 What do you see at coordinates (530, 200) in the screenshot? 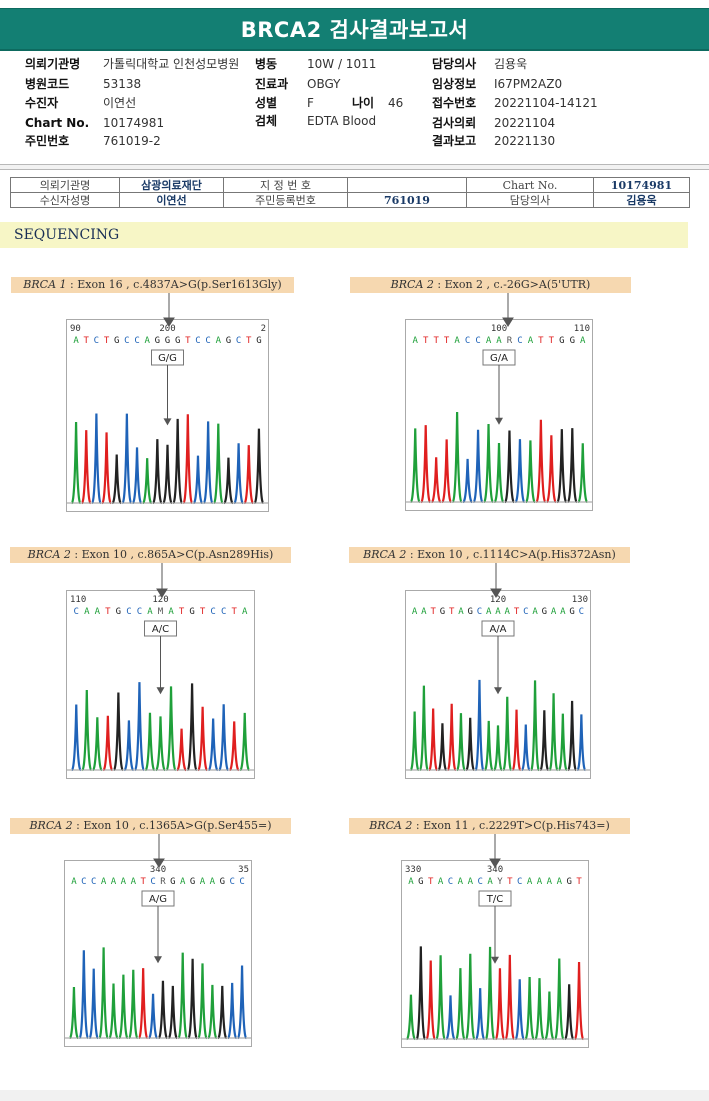
I see `doctor-label-2: 담당의사` at bounding box center [530, 200].